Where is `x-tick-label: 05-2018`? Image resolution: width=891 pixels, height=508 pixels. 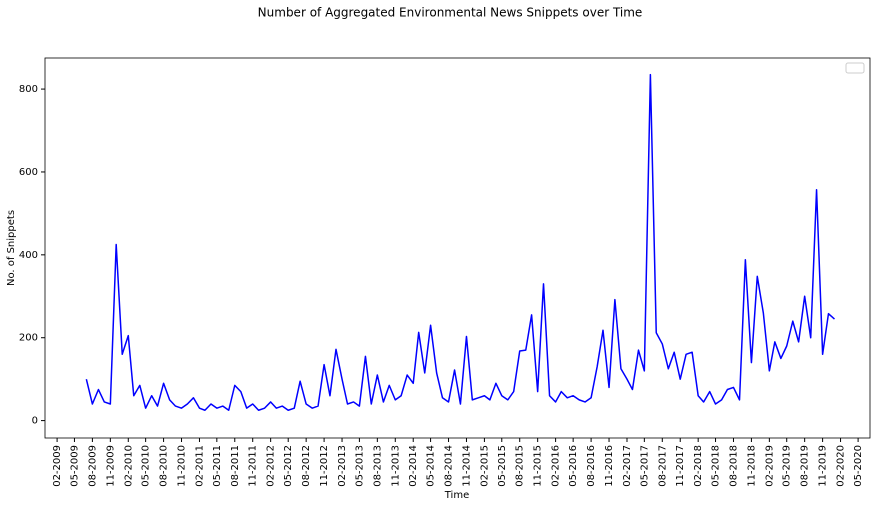
x-tick-label: 05-2018 is located at coordinates (716, 466).